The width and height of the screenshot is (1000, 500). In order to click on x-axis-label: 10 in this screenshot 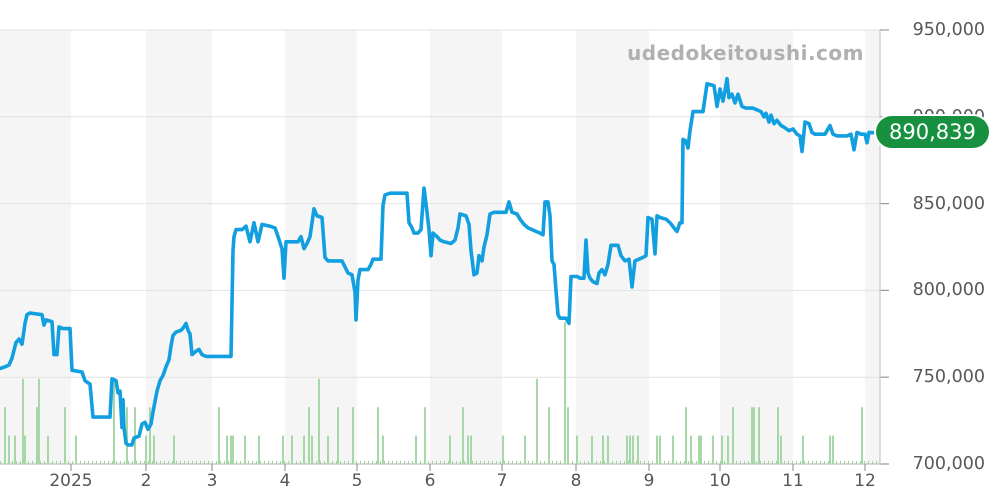, I will do `click(720, 481)`.